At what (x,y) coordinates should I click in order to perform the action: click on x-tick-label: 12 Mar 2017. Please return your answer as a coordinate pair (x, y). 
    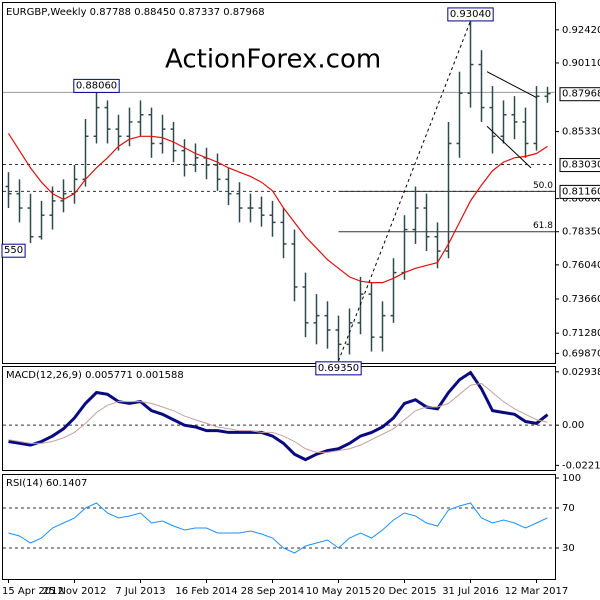
    Looking at the image, I should click on (536, 591).